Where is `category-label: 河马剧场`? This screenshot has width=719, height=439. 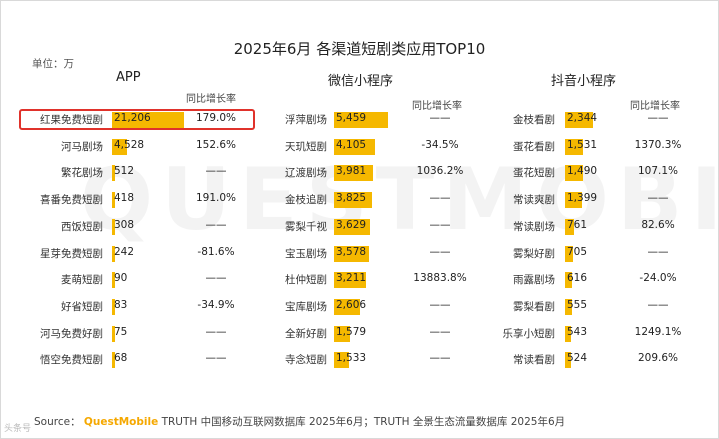 category-label: 河马剧场 is located at coordinates (82, 146).